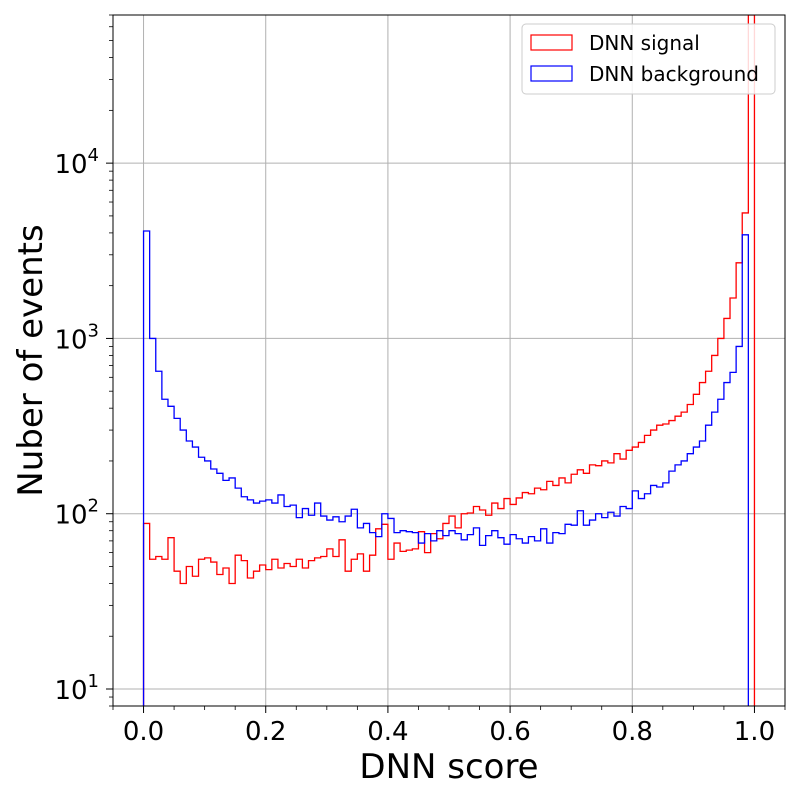 This screenshot has height=804, width=800. I want to click on legend-swatch-signal, so click(551, 42).